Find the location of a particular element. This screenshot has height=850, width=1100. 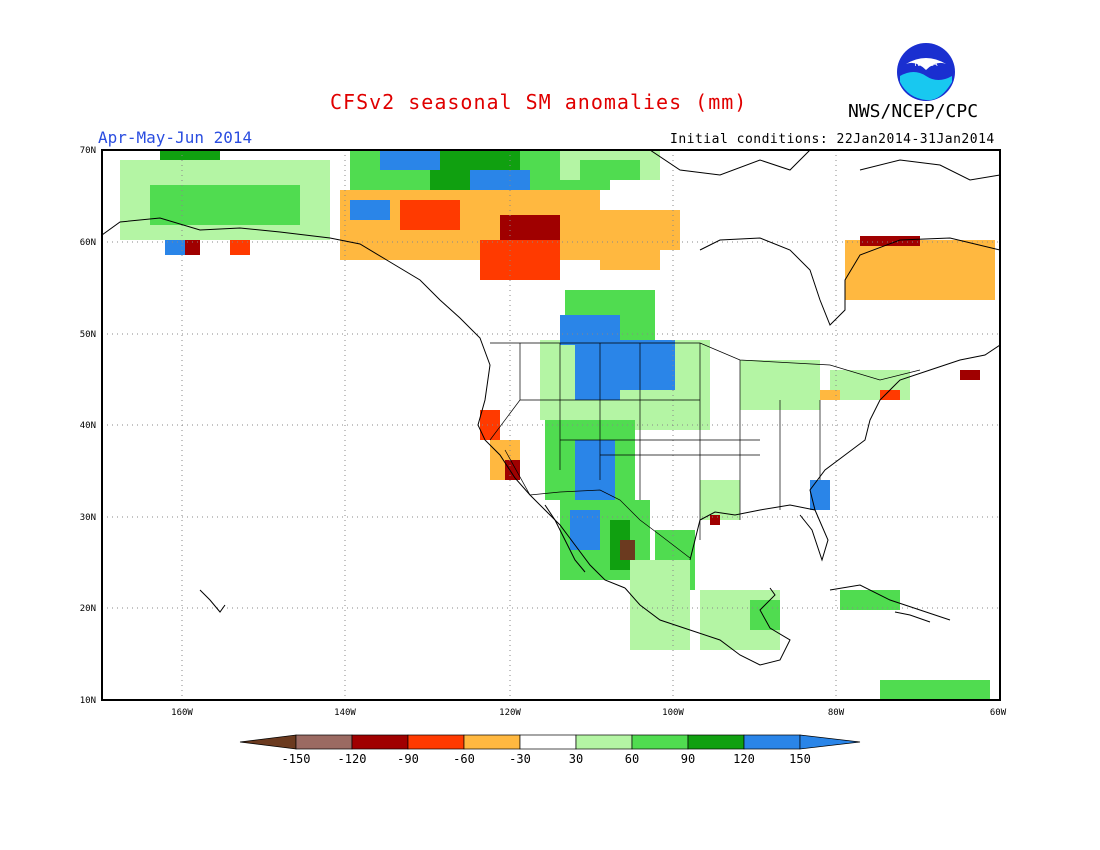

colorbar-label: 120 is located at coordinates (744, 759).